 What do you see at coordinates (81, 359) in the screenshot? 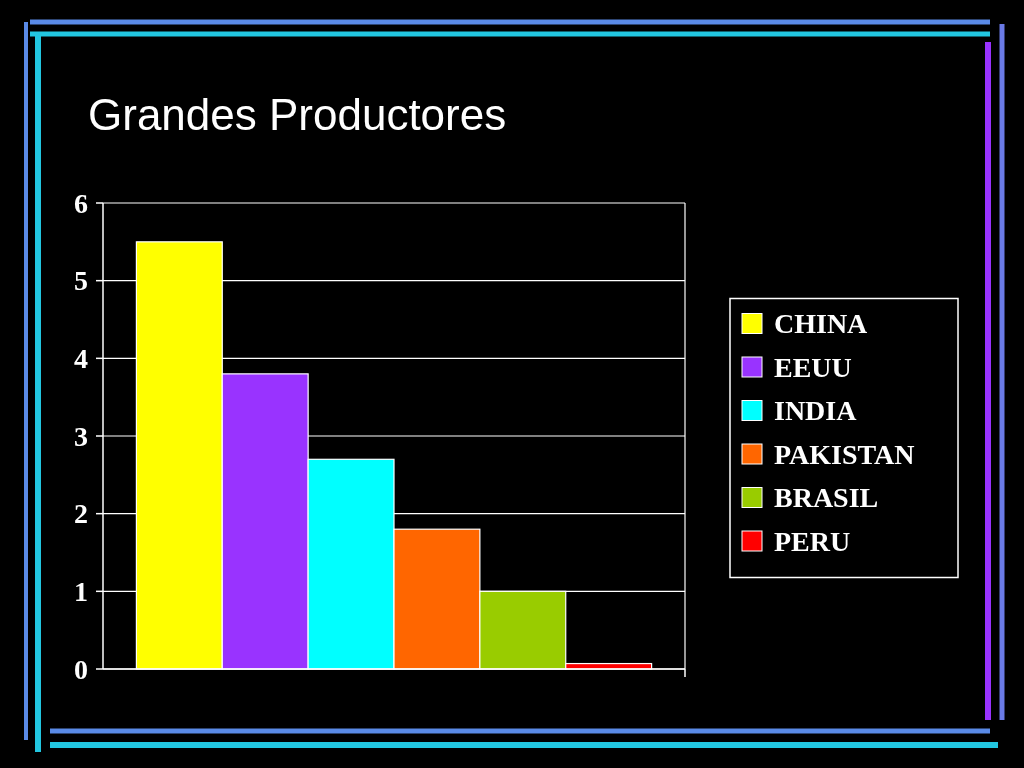
I see `y-tick-label: 4` at bounding box center [81, 359].